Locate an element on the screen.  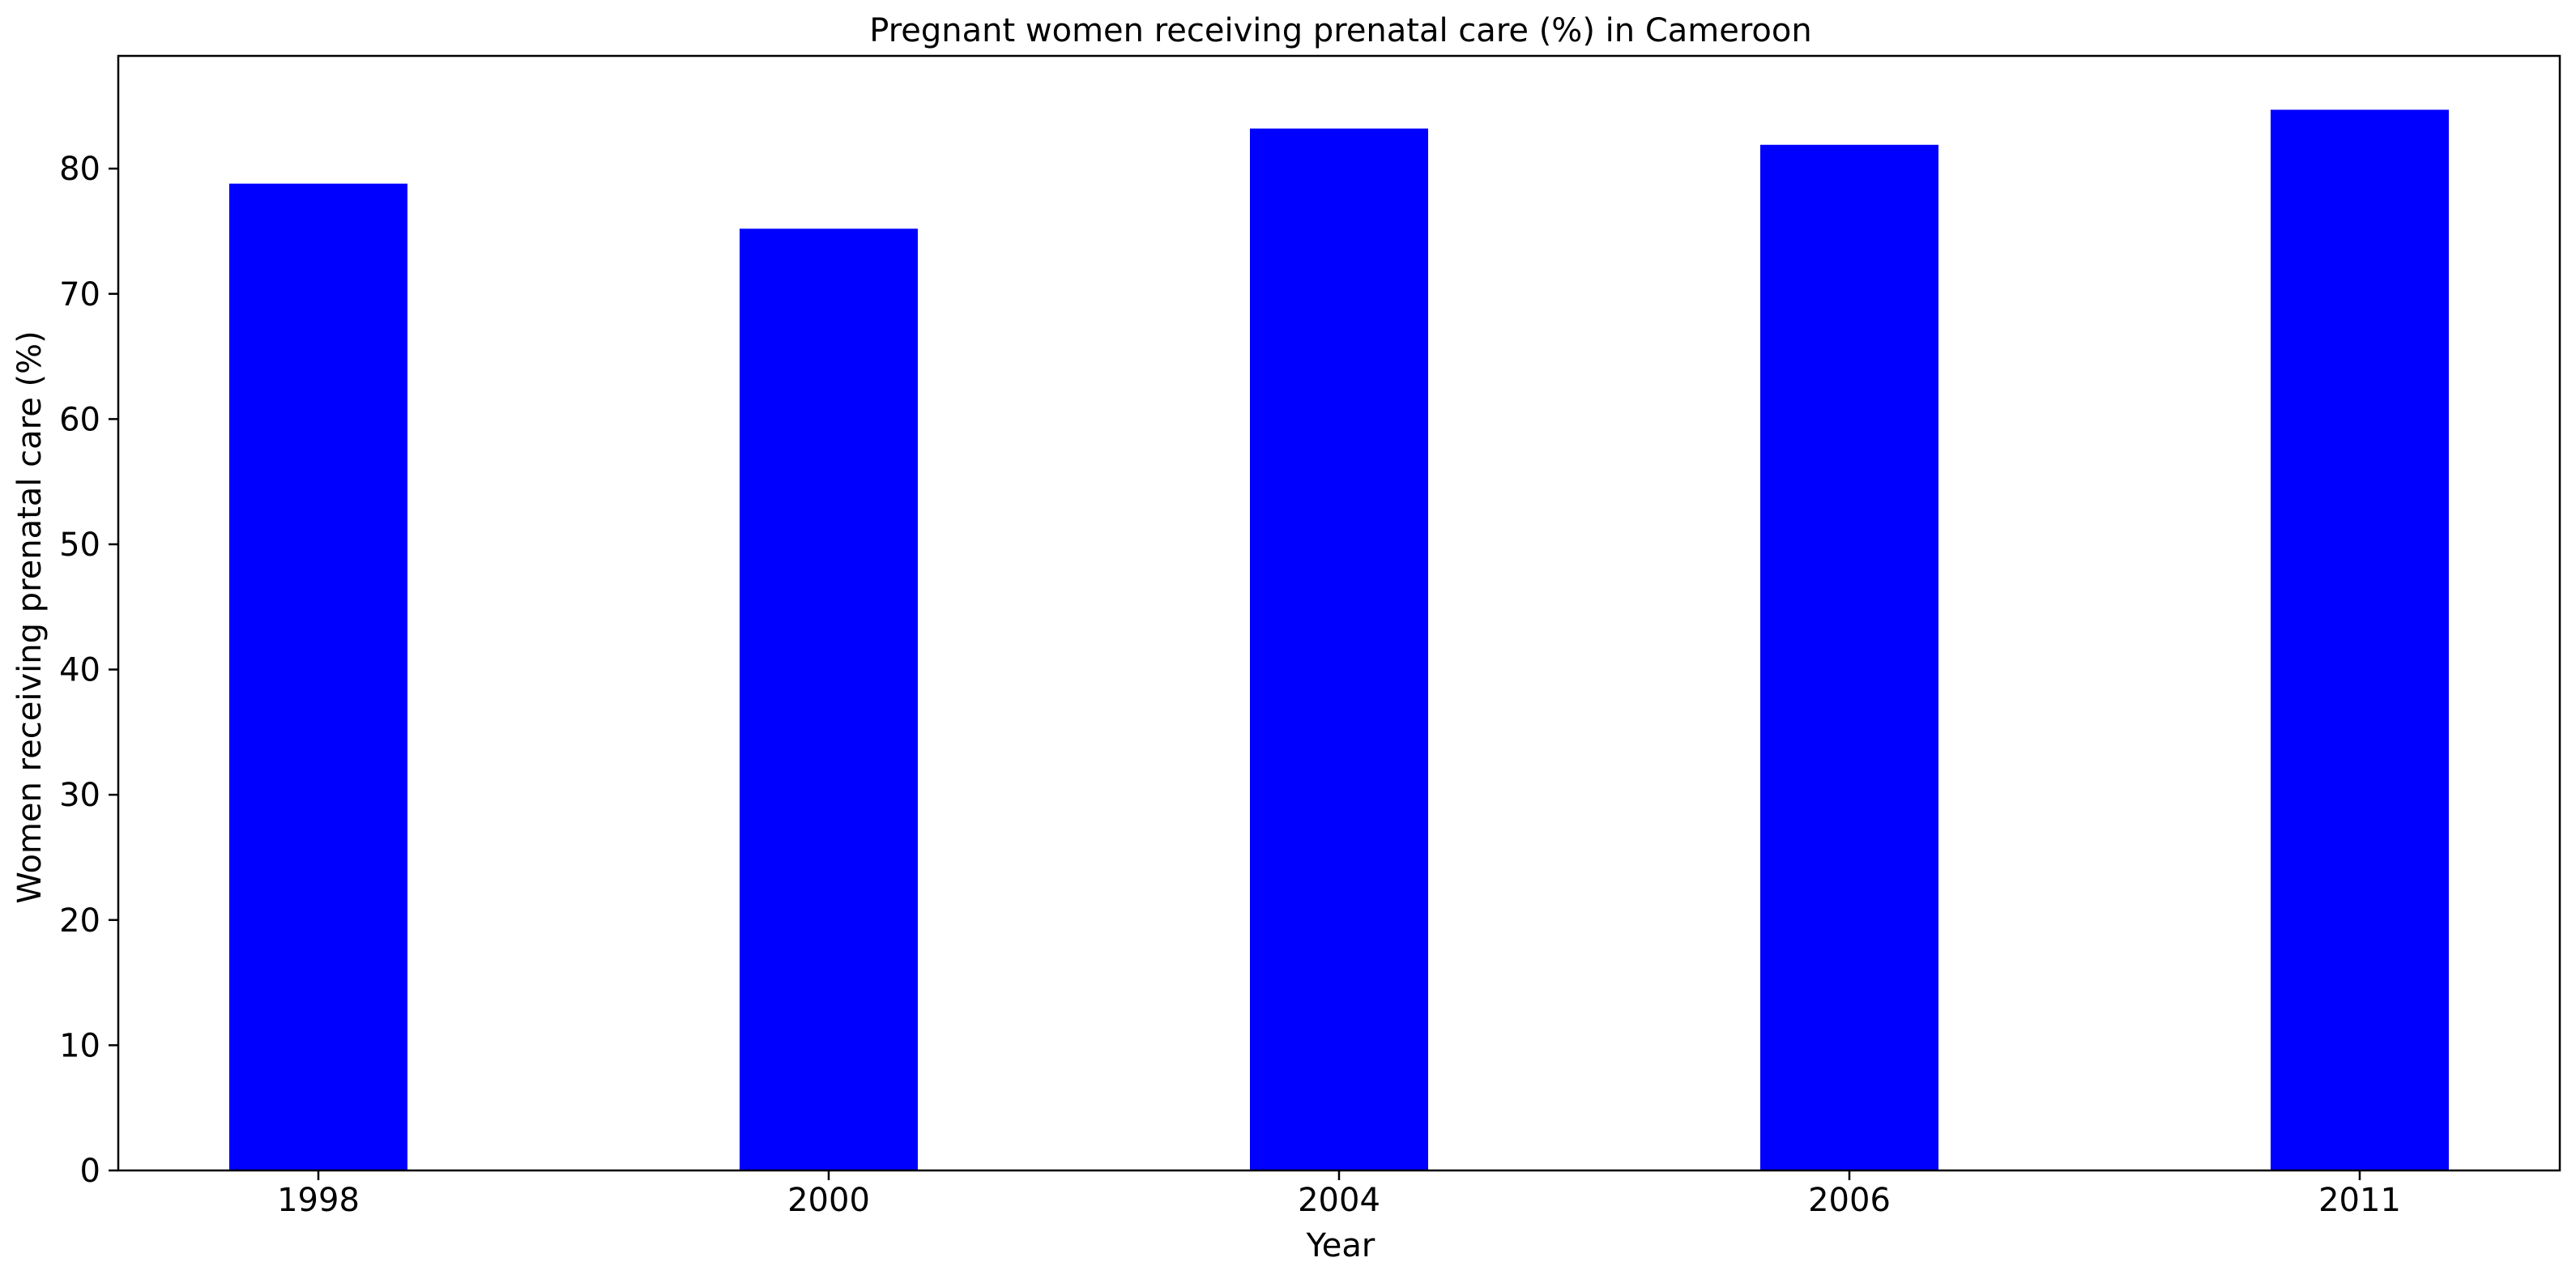
bar-2000 is located at coordinates (829, 699).